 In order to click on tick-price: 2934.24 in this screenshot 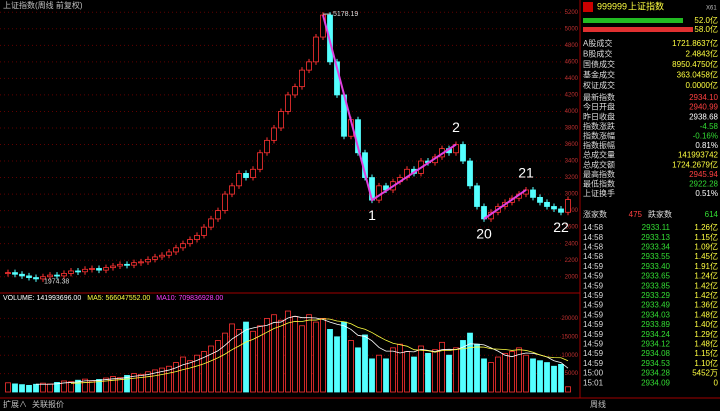, I will do `click(655, 334)`.